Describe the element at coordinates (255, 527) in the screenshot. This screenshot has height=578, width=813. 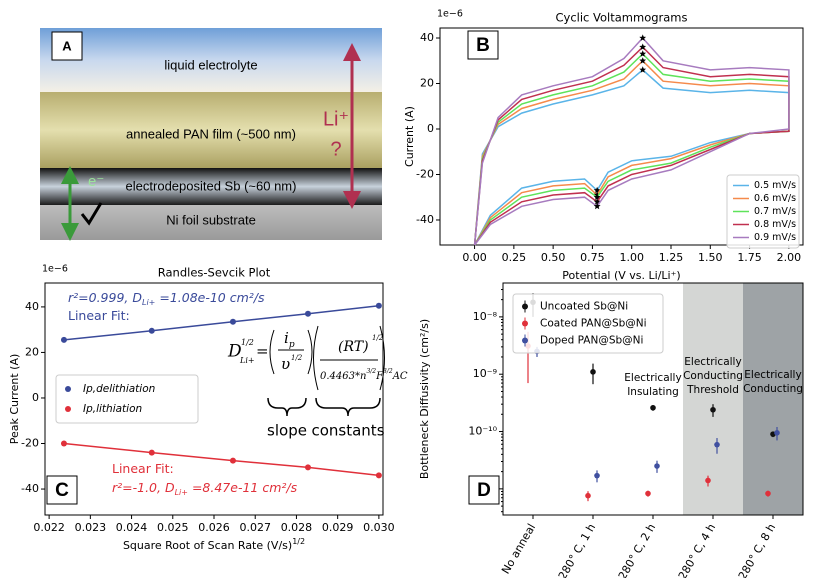
I see `x-tick-label: 0.027` at that location.